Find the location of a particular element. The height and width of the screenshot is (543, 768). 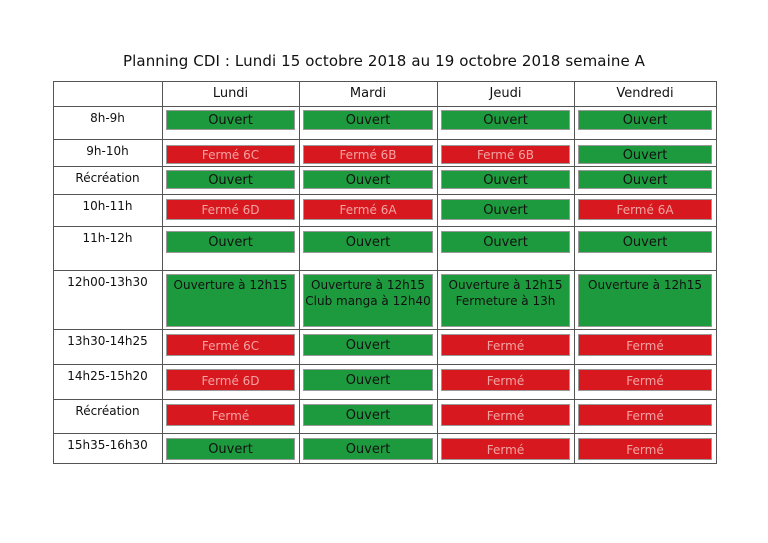

time-slot-label: 10h-11h is located at coordinates (107, 206).